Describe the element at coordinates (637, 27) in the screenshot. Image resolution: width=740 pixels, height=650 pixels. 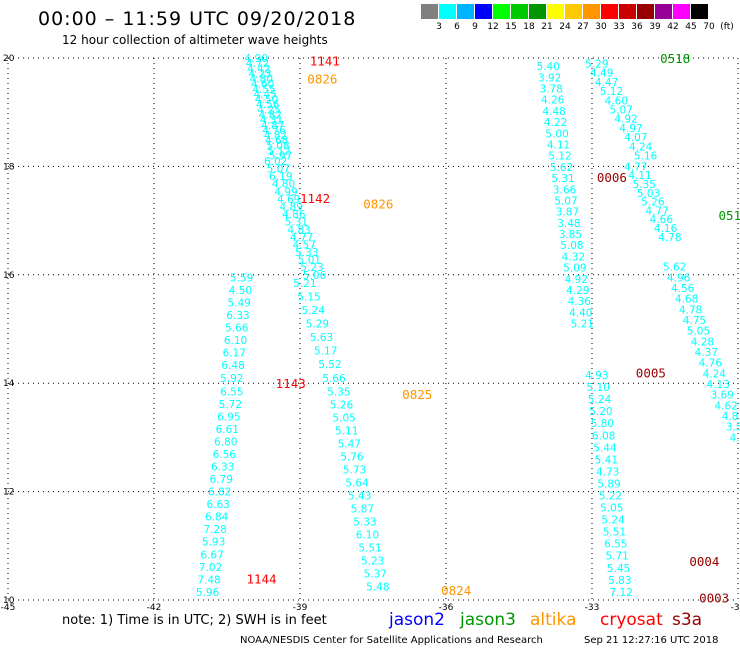
I see `scale-label: 36` at that location.